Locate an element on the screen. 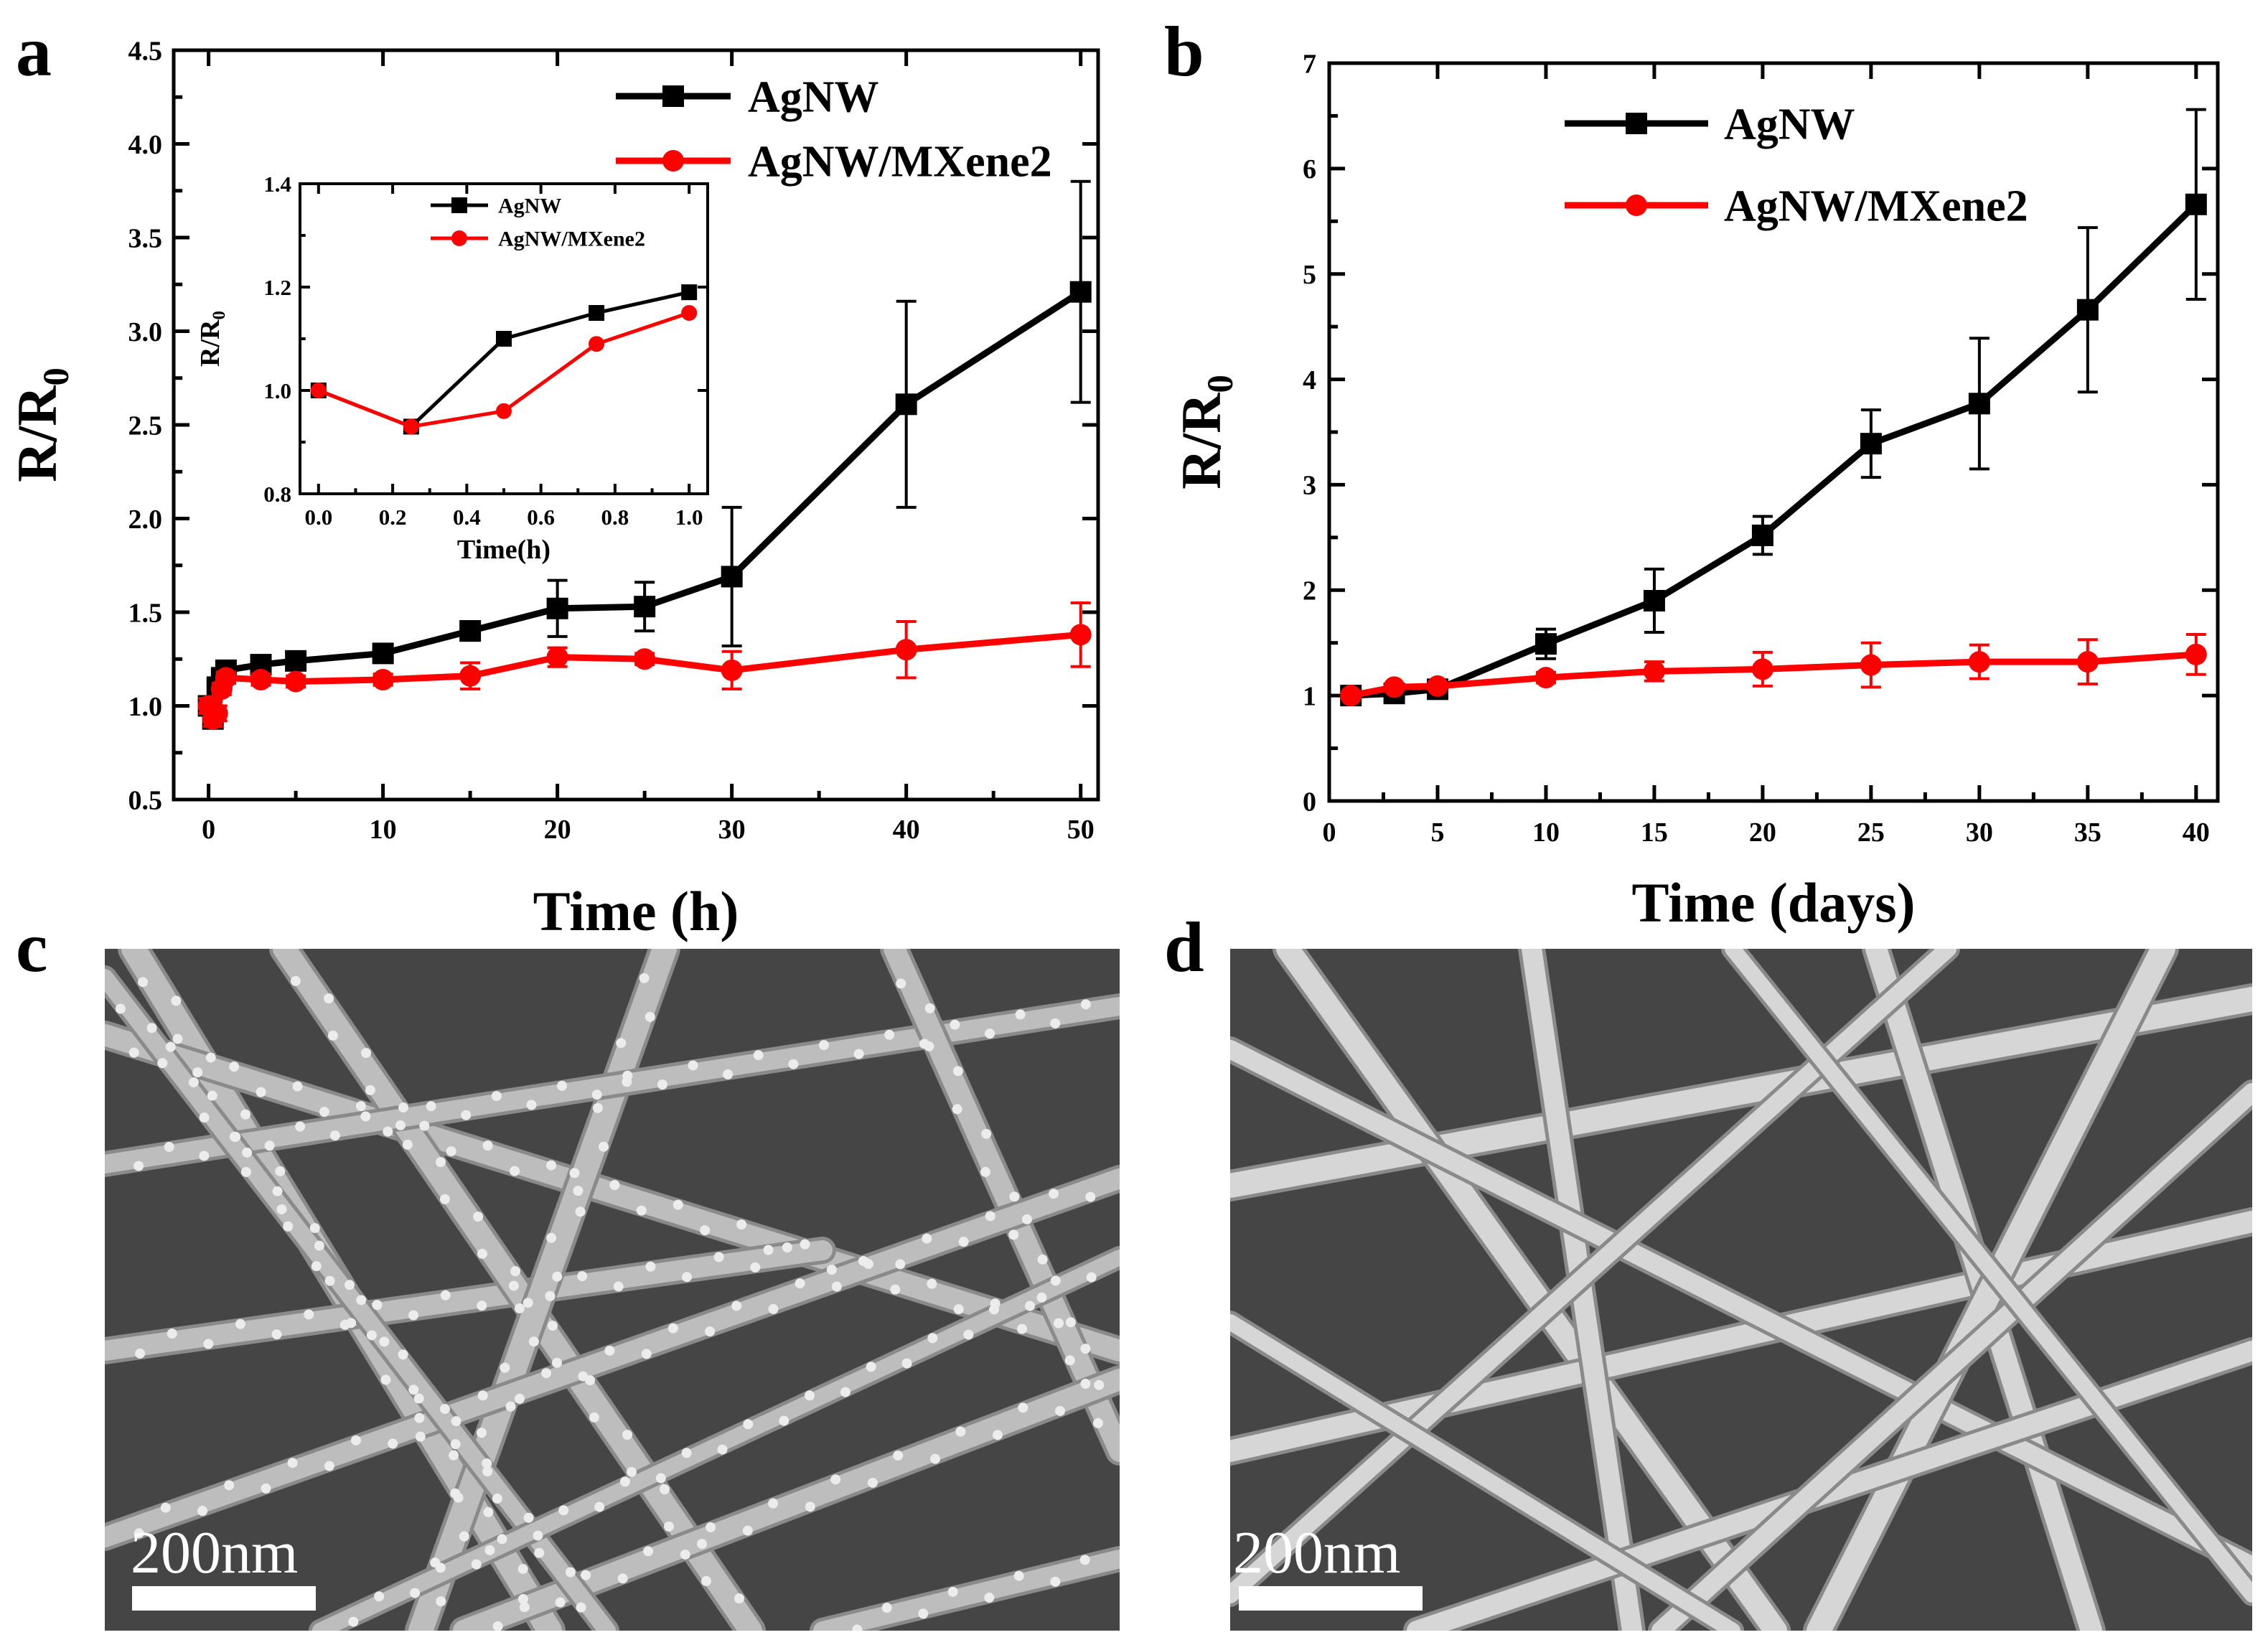  a-main-ytick-label: 1.0 is located at coordinates (145, 707).